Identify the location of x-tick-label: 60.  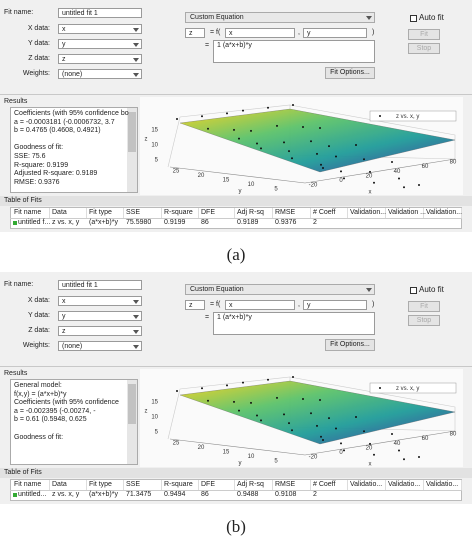
(425, 439).